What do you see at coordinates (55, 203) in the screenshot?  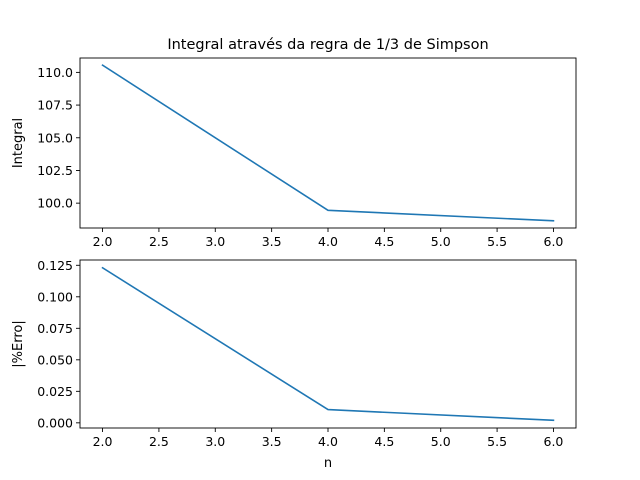 I see `y-tick-label: 100.0` at bounding box center [55, 203].